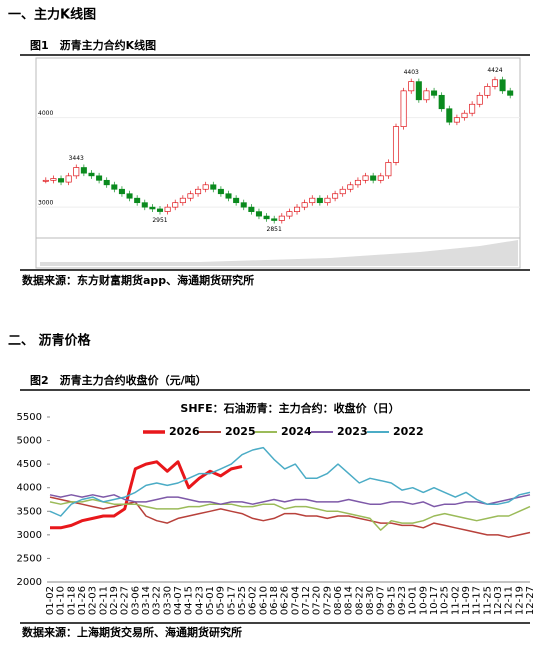 The image size is (550, 654). What do you see at coordinates (118, 380) in the screenshot?
I see `figure-caption: 图2 沥青主力合约收盘价（元/吨）` at bounding box center [118, 380].